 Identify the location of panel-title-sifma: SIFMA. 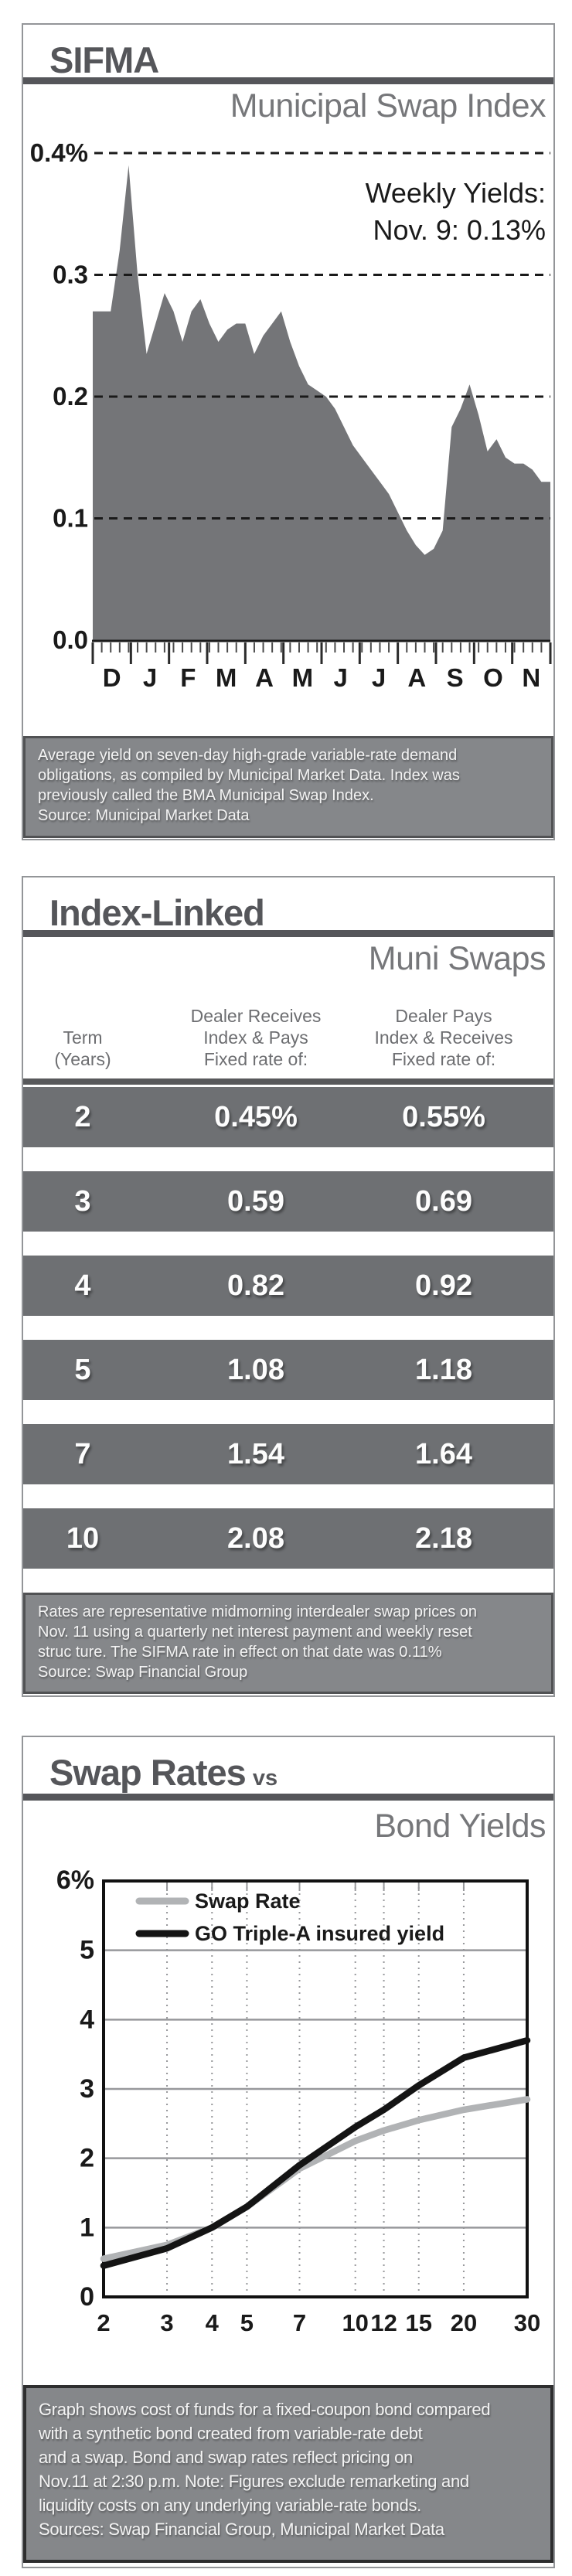
(104, 59).